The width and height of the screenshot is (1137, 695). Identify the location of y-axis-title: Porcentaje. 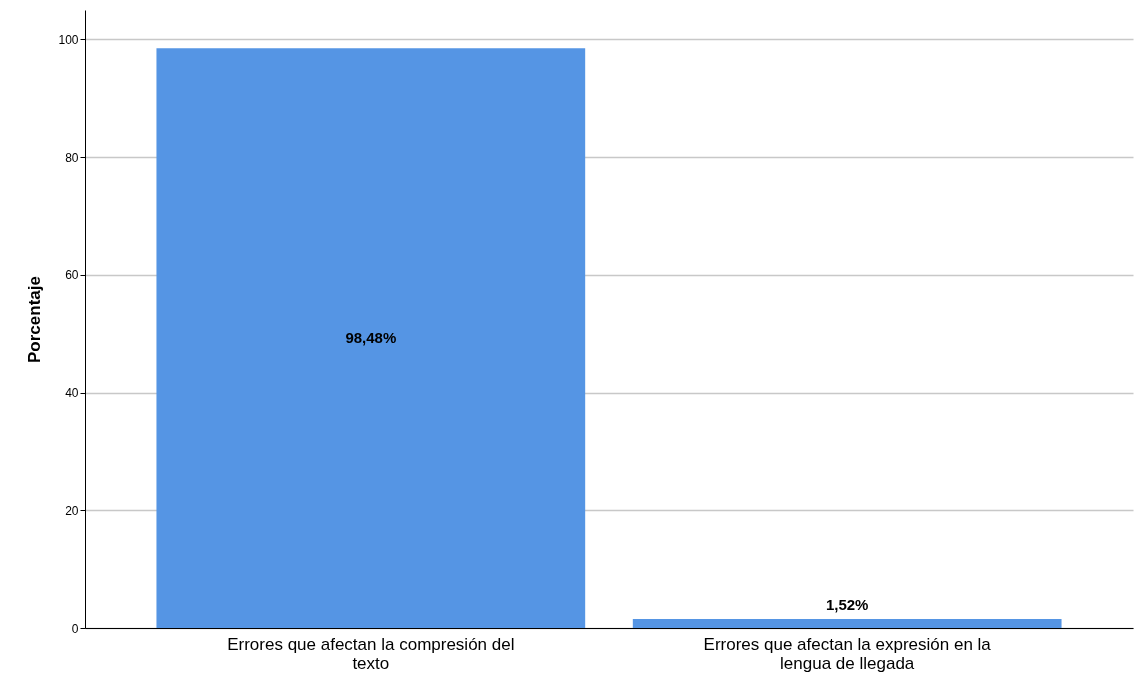
(35, 319).